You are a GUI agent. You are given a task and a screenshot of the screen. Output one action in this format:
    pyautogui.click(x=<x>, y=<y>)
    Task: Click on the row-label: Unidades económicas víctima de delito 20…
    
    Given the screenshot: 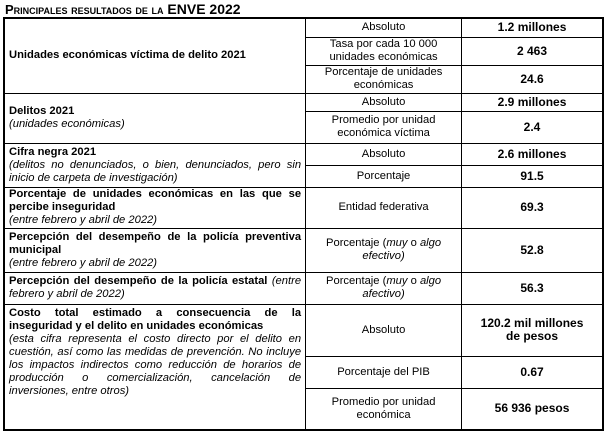 What is the action you would take?
    pyautogui.click(x=127, y=55)
    